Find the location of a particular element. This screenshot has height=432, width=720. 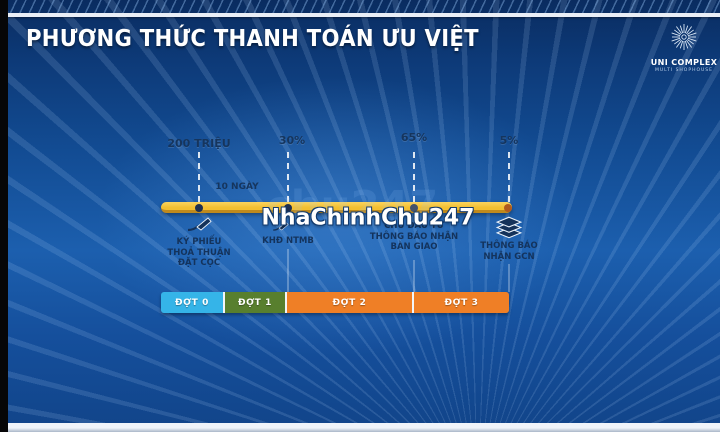

milestone-amount-4: 5% is located at coordinates (509, 140).